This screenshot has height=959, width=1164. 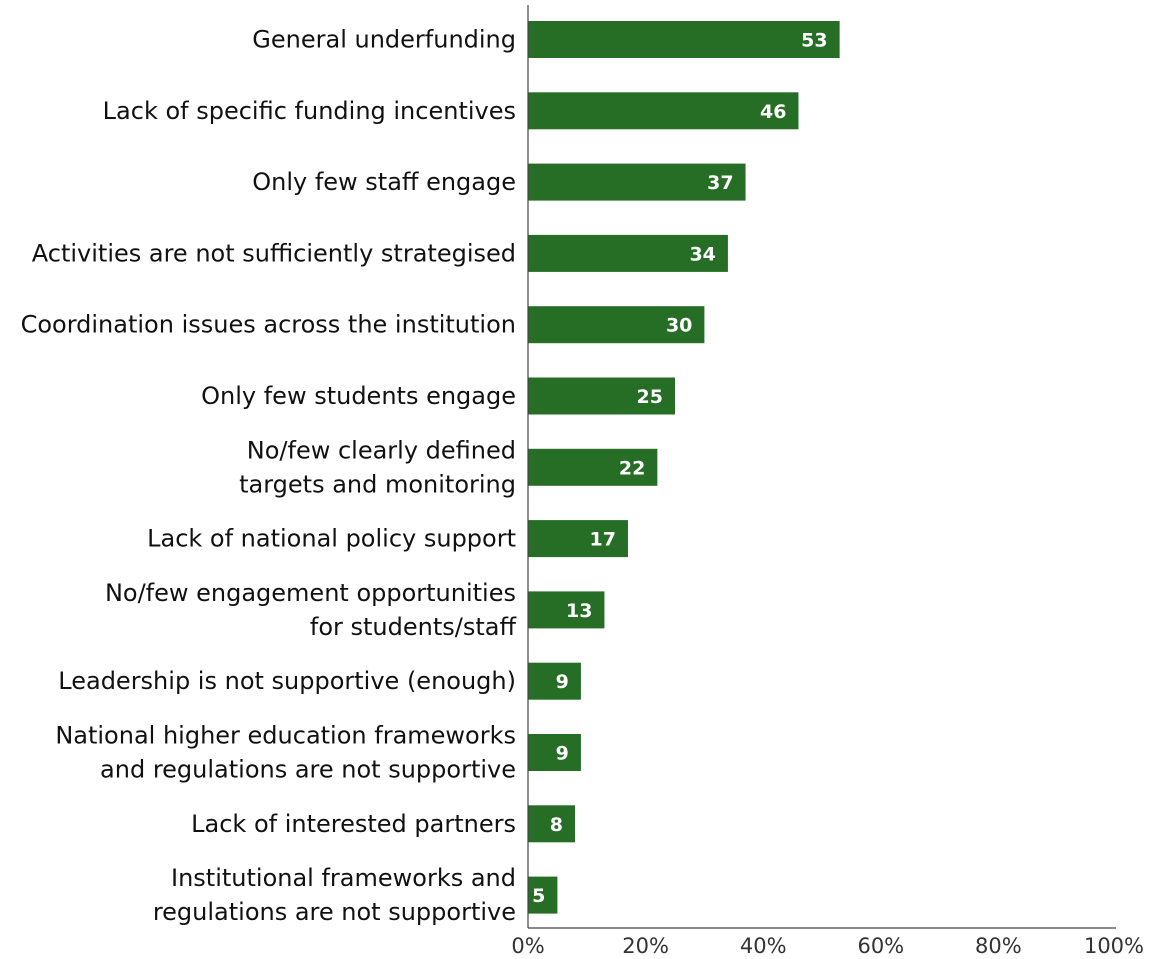 I want to click on x-tick-labels-layer: 0% 20% 40% 60% 80% 100%, so click(x=827, y=946).